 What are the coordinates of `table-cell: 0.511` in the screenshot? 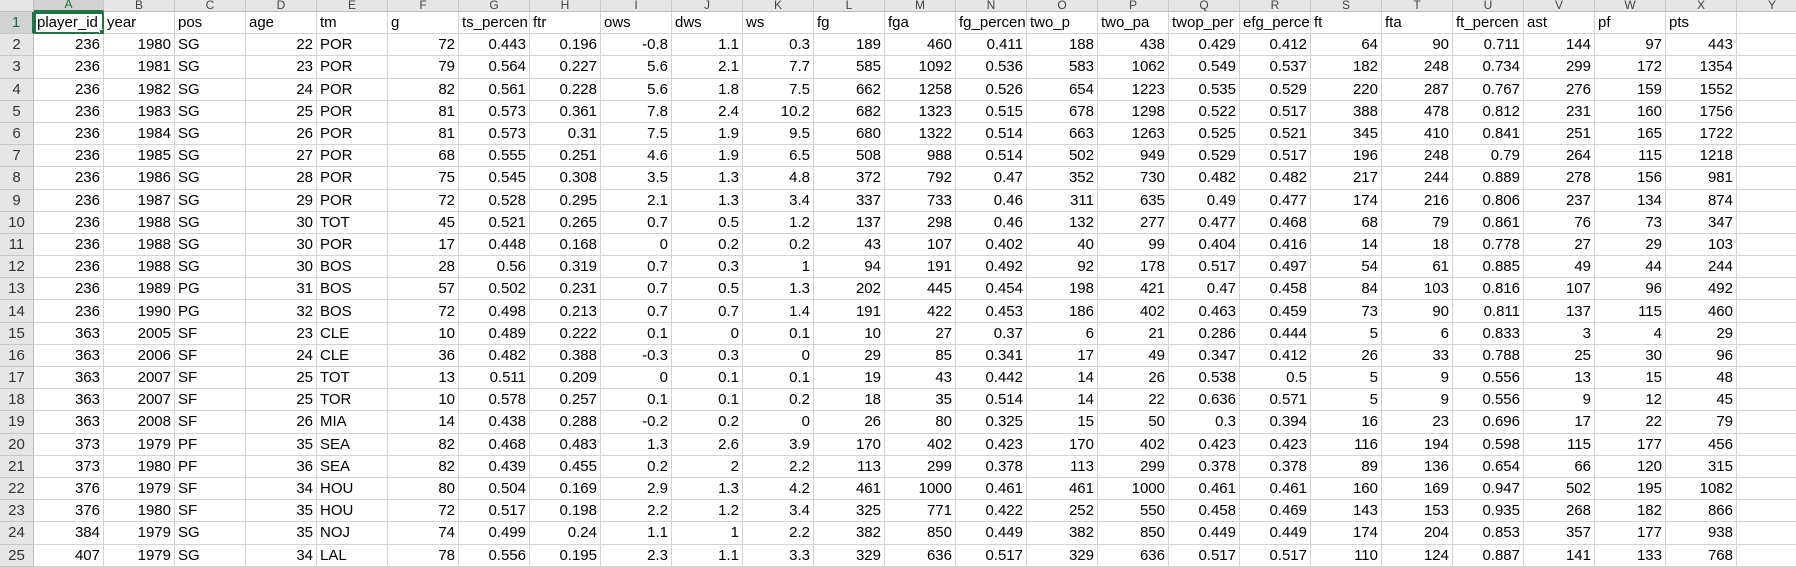 It's located at (494, 378).